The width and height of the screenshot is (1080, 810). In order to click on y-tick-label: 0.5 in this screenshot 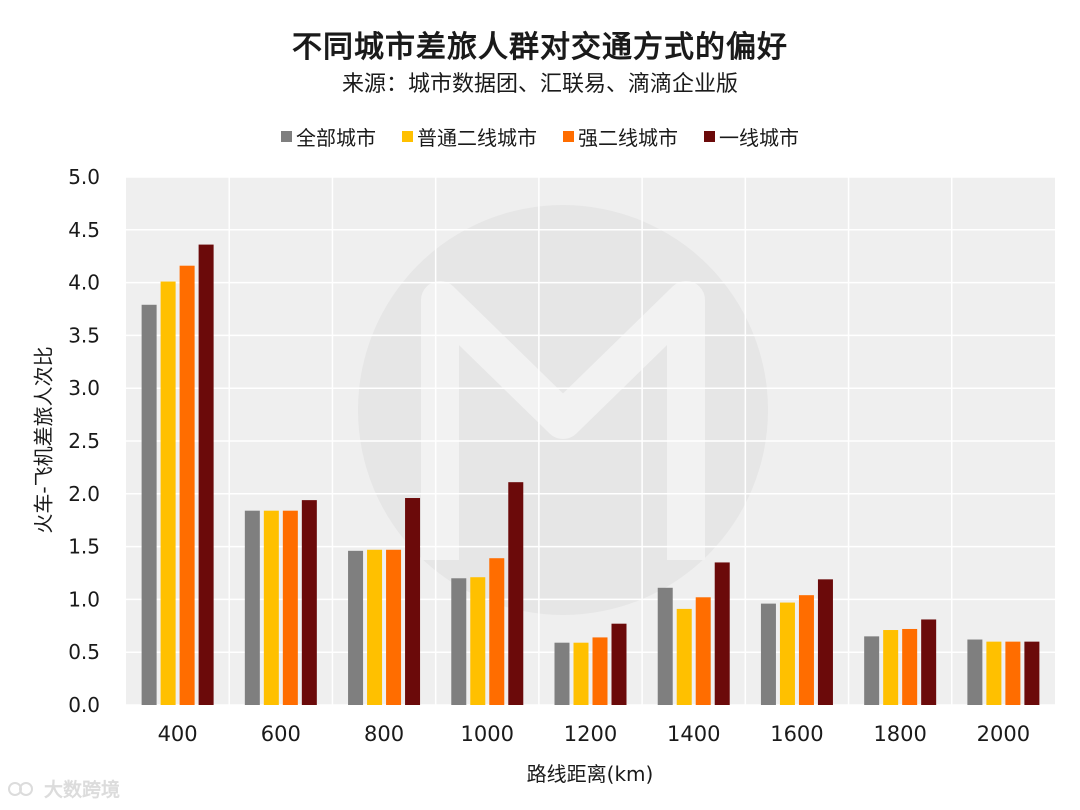, I will do `click(84, 652)`.